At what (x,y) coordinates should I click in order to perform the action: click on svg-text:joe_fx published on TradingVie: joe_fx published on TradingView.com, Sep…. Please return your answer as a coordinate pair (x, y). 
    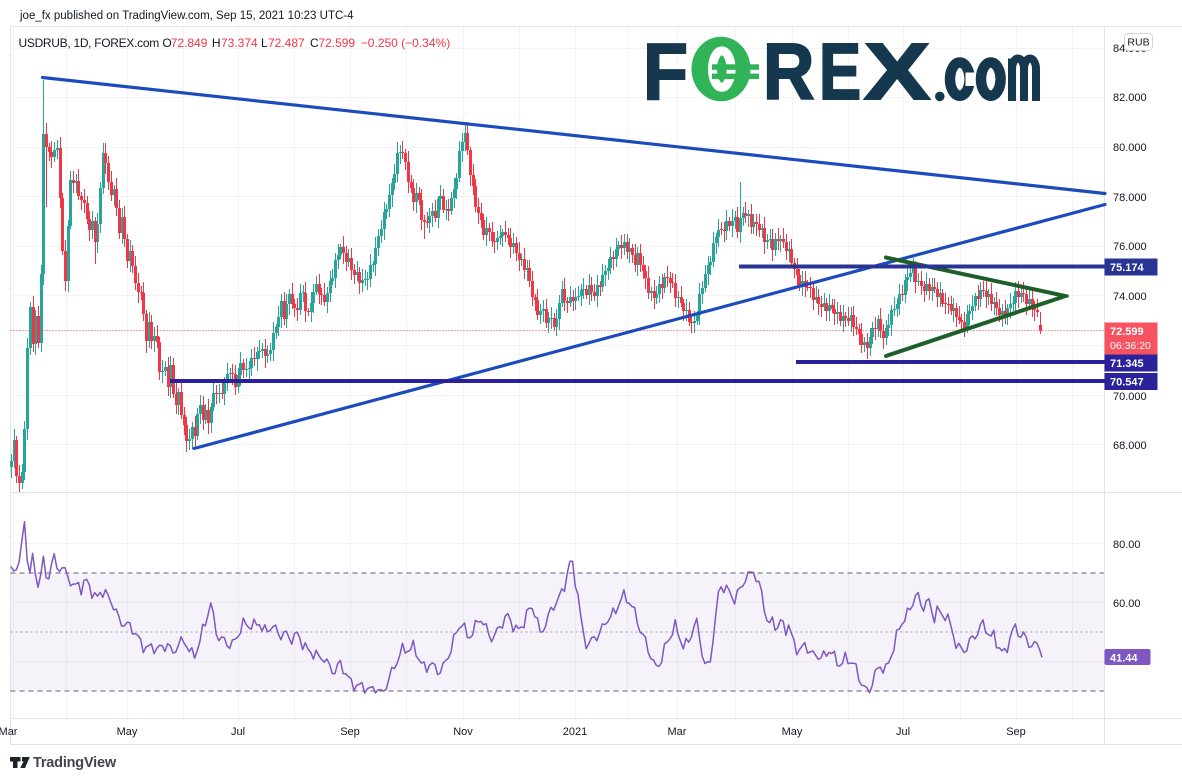
    Looking at the image, I should click on (186, 16).